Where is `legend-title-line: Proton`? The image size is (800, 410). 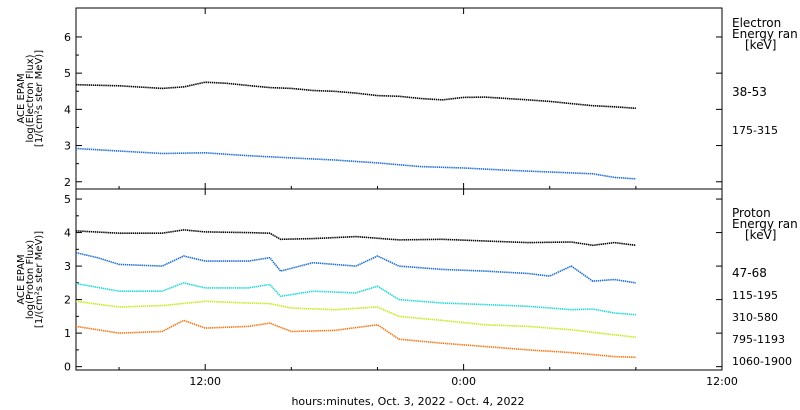
legend-title-line: Proton is located at coordinates (751, 213).